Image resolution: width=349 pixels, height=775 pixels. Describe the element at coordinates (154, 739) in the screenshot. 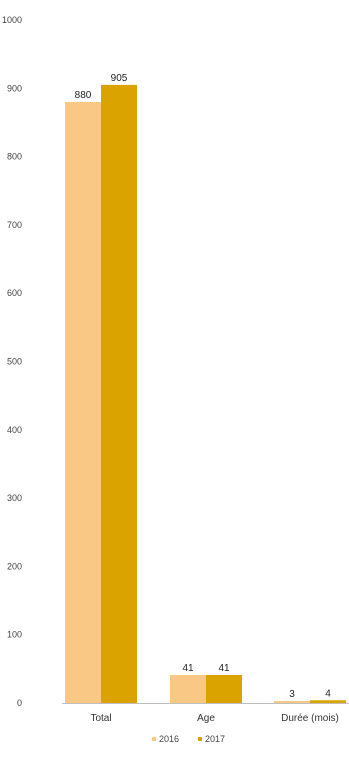

I see `legend-swatch-2016` at that location.